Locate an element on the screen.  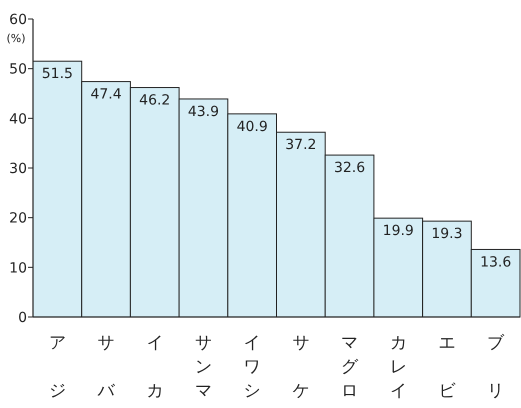
x-tick-label: イワシ is located at coordinates (252, 367).